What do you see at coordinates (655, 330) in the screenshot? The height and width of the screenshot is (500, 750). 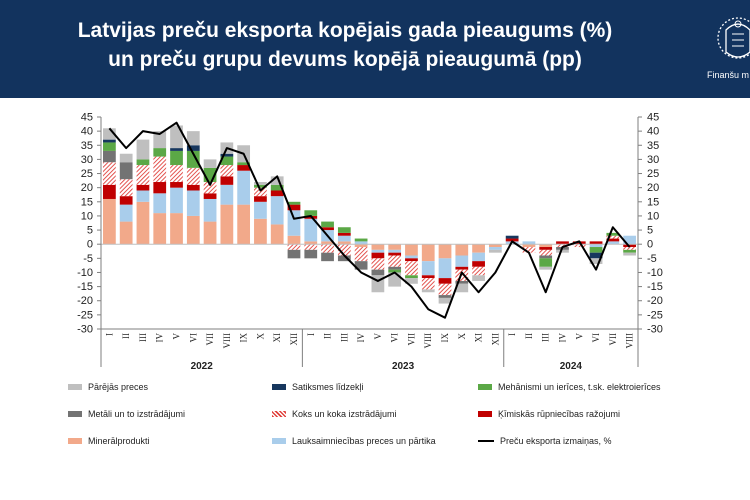 I see `y-tick-label-right: -30` at bounding box center [655, 330].